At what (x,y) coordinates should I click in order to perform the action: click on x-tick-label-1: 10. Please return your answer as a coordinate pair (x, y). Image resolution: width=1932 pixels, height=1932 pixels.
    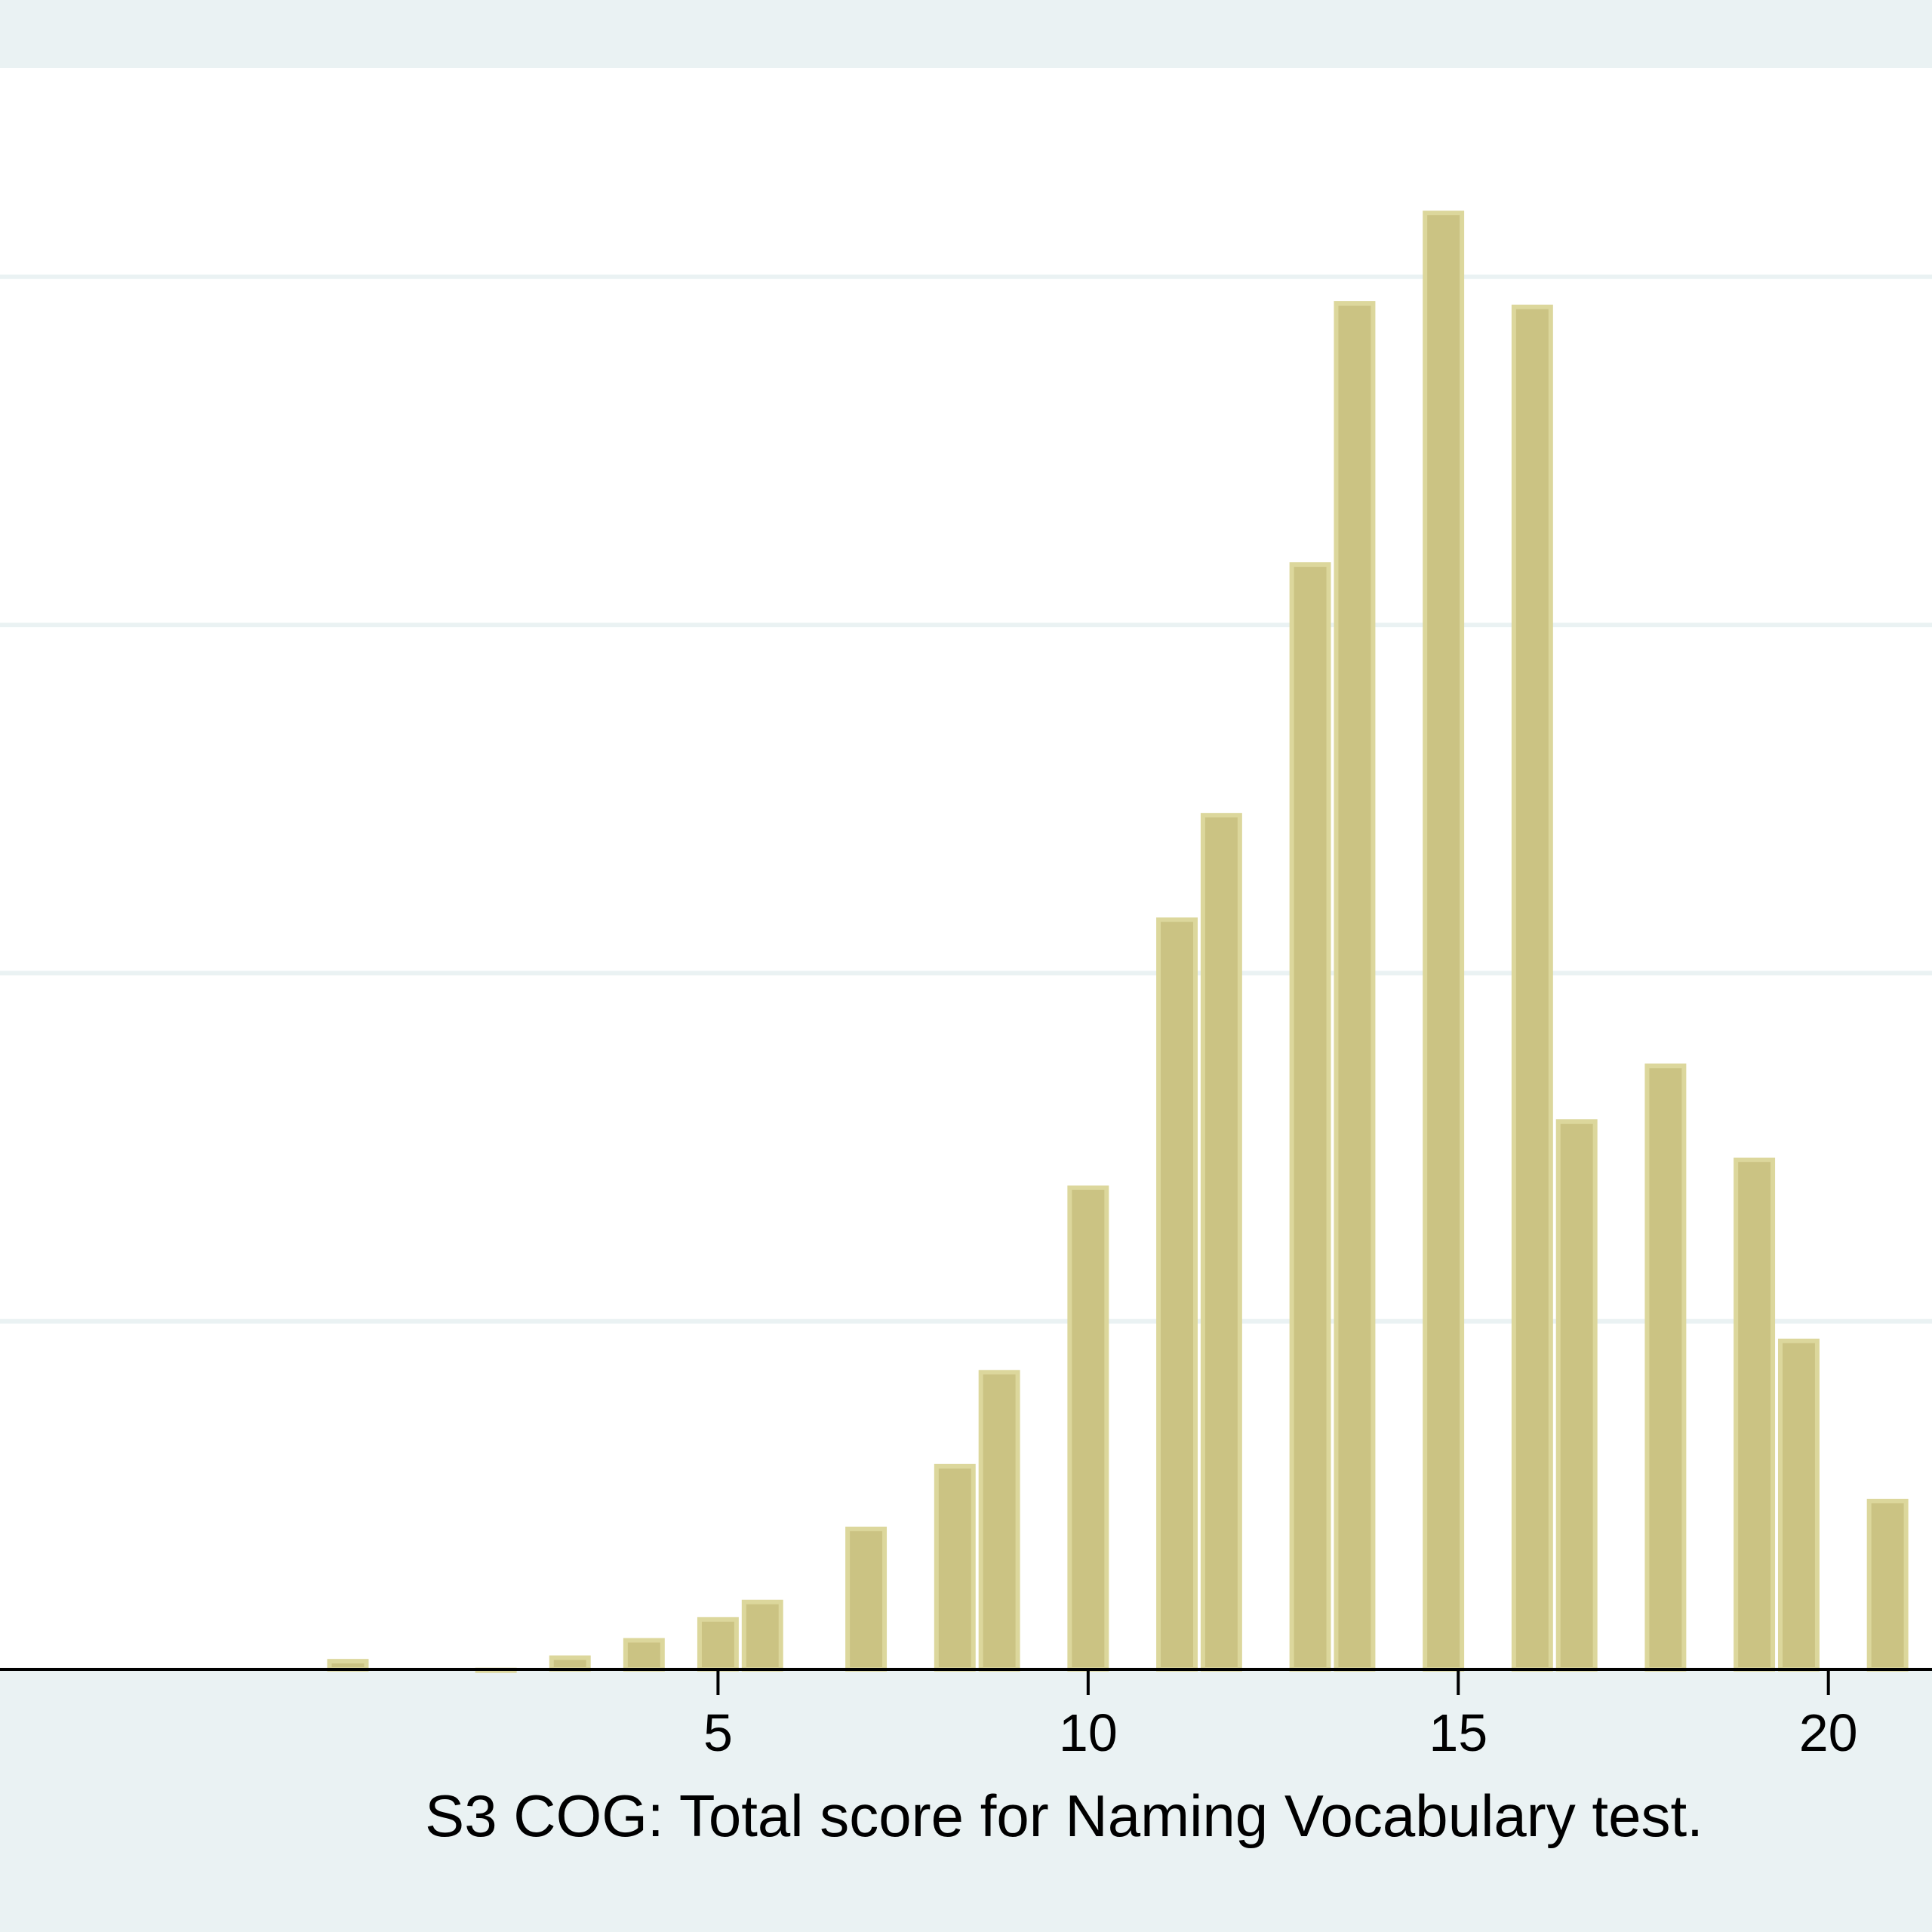
    Looking at the image, I should click on (1088, 1732).